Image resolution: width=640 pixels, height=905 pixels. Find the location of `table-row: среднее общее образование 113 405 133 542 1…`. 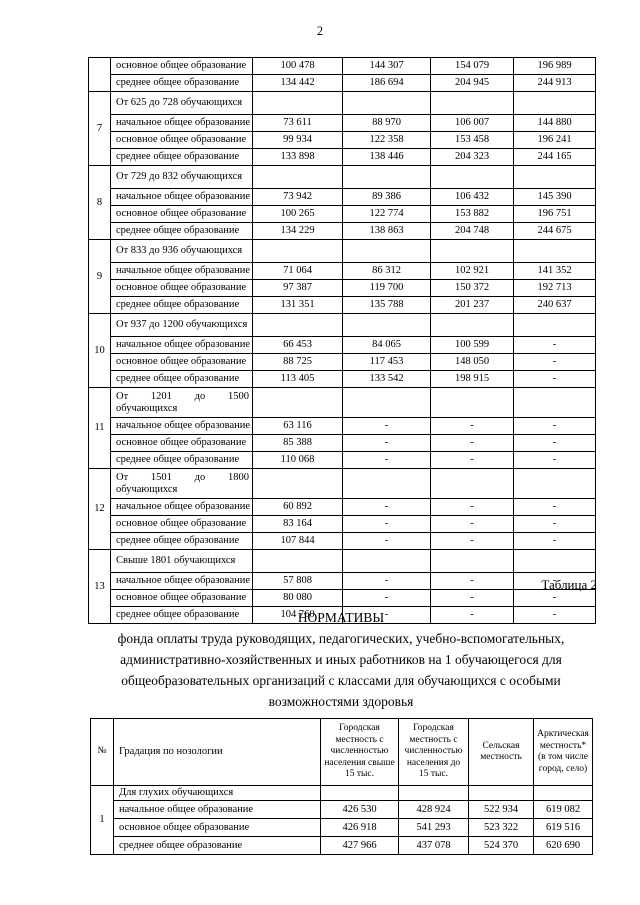

table-row: среднее общее образование 113 405 133 542 1… is located at coordinates (342, 379).